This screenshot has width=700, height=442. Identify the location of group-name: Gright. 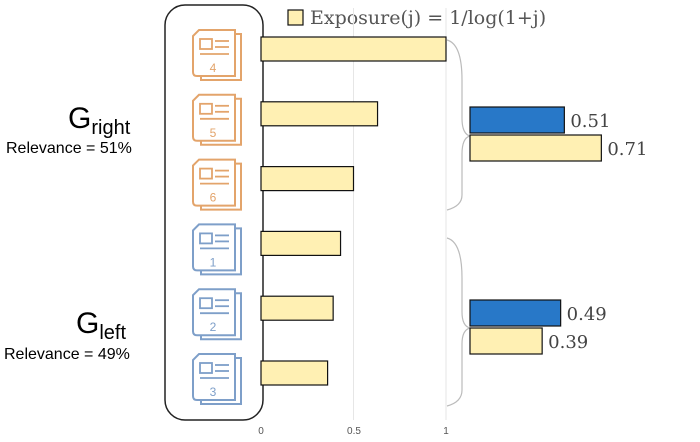
(99, 120).